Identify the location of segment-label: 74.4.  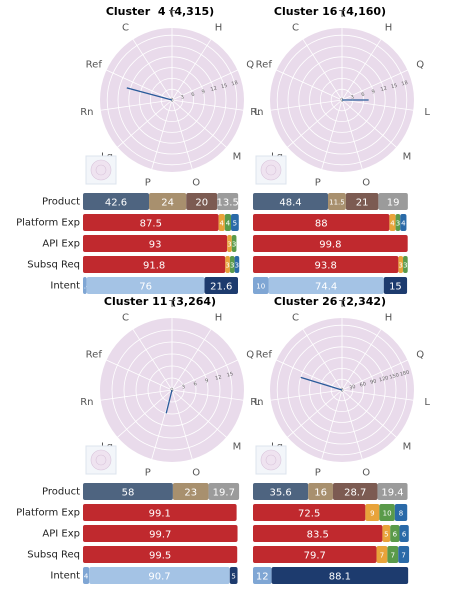
(326, 287).